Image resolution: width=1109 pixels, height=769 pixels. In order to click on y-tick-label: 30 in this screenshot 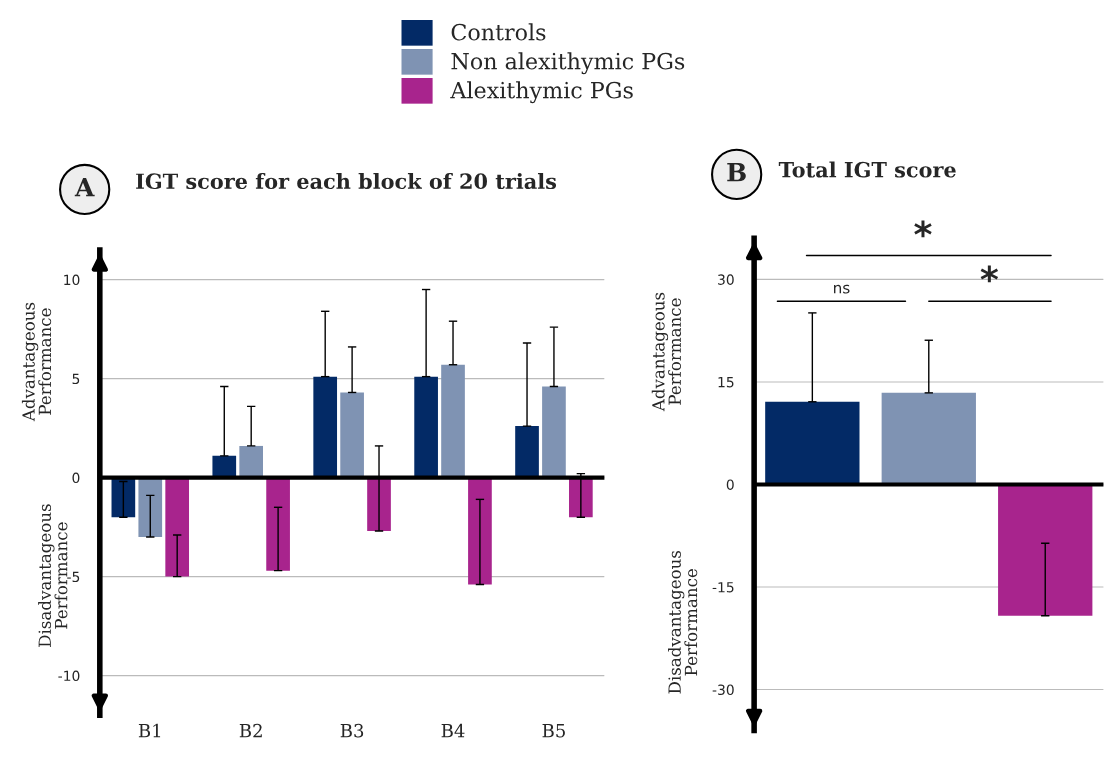, I will do `click(726, 279)`.